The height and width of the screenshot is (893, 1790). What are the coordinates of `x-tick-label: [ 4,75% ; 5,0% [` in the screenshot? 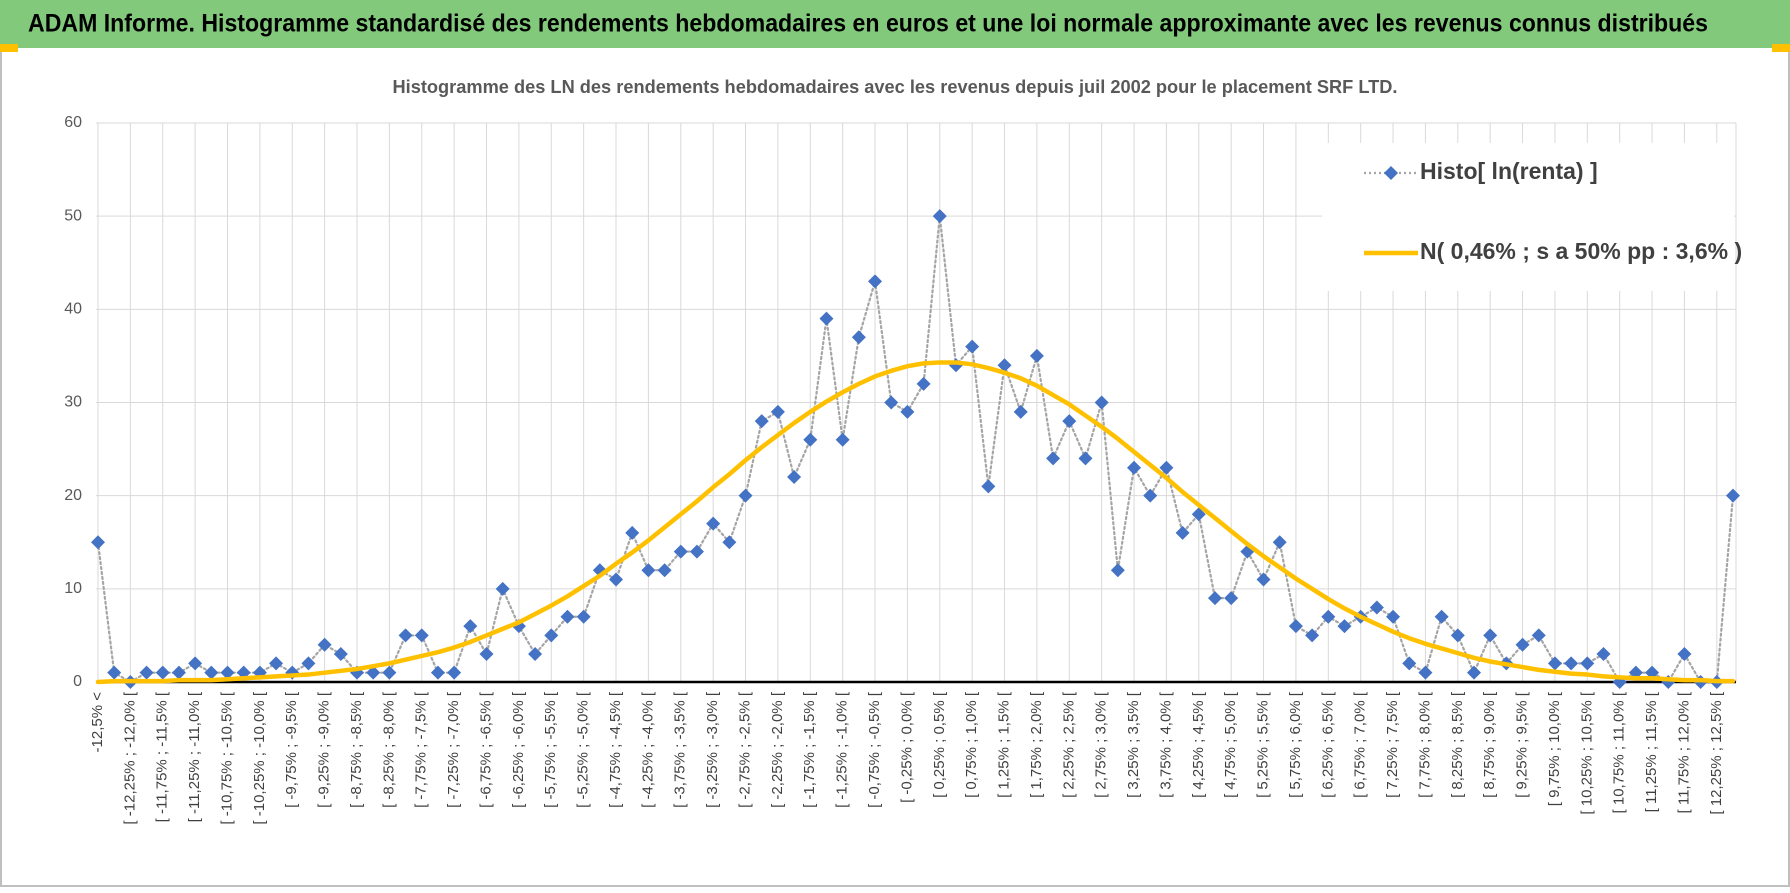 It's located at (1230, 744).